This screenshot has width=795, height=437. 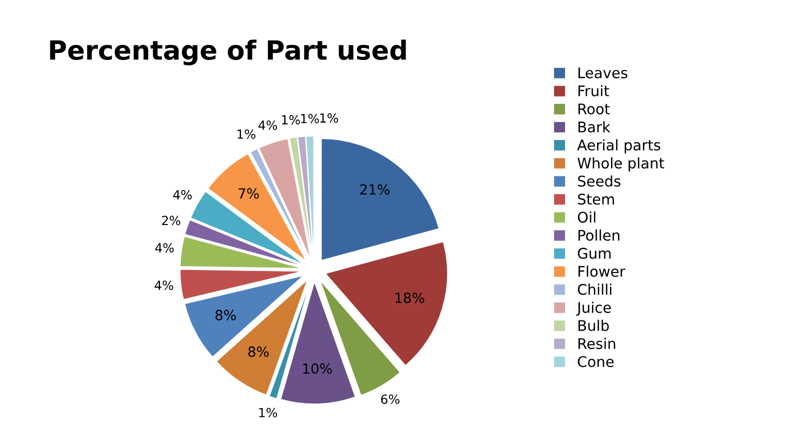 I want to click on legend-label: Fruit, so click(x=594, y=90).